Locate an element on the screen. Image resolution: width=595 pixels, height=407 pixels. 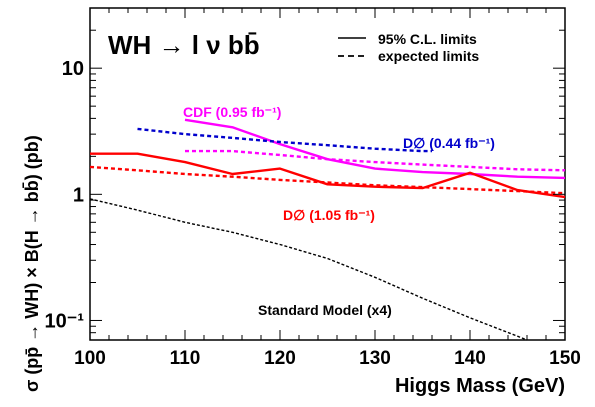
legend-label-expected: expected limits is located at coordinates (428, 56).